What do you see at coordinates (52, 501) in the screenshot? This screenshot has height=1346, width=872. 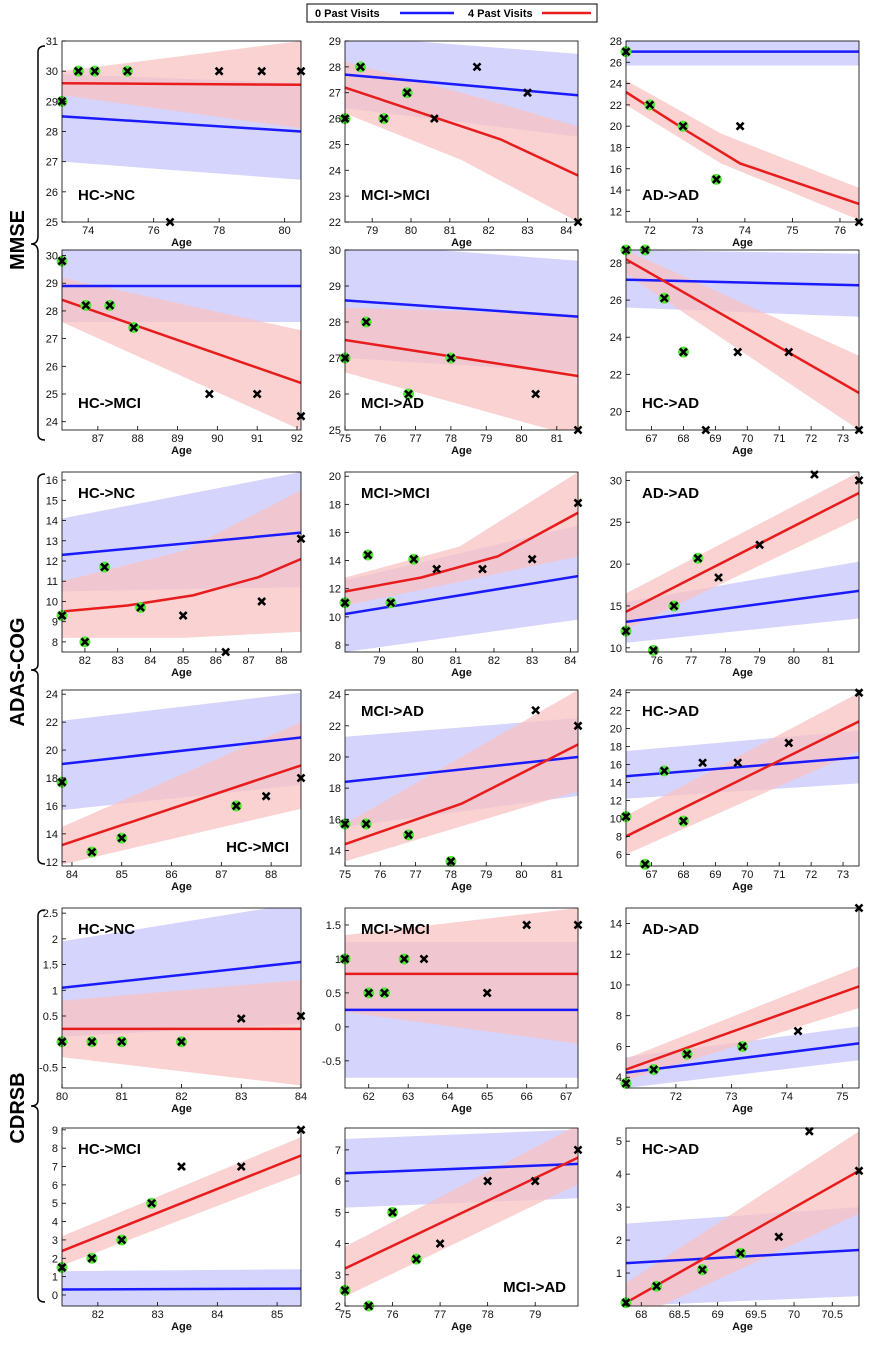 I see `y-tick-label: 15` at bounding box center [52, 501].